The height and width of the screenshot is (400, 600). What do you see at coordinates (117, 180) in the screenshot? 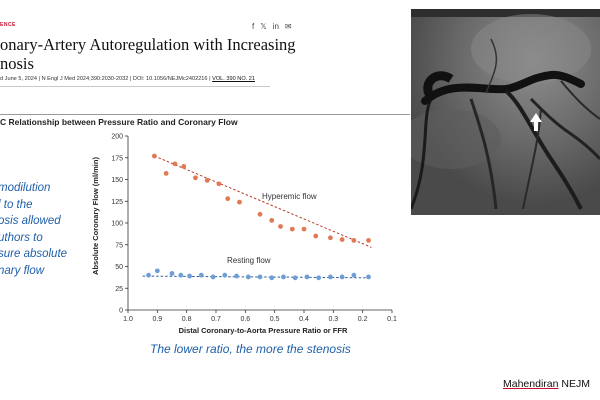
I see `y-tick-label: 150` at bounding box center [117, 180].